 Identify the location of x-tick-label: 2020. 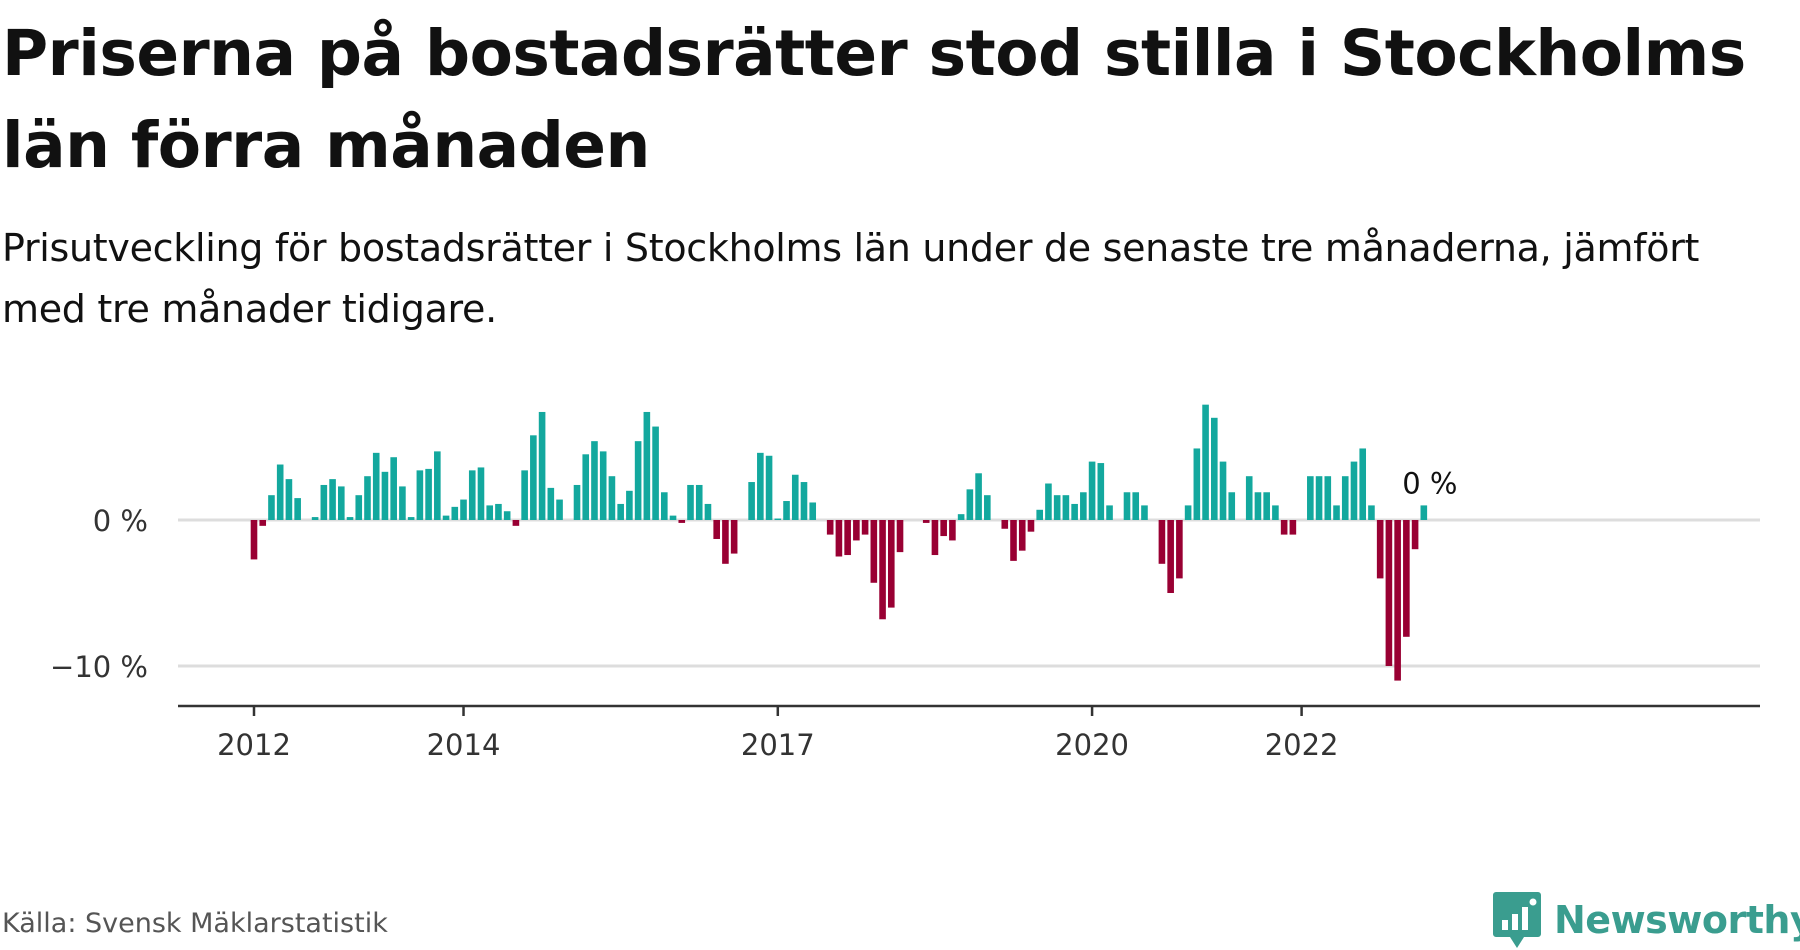
(1092, 744).